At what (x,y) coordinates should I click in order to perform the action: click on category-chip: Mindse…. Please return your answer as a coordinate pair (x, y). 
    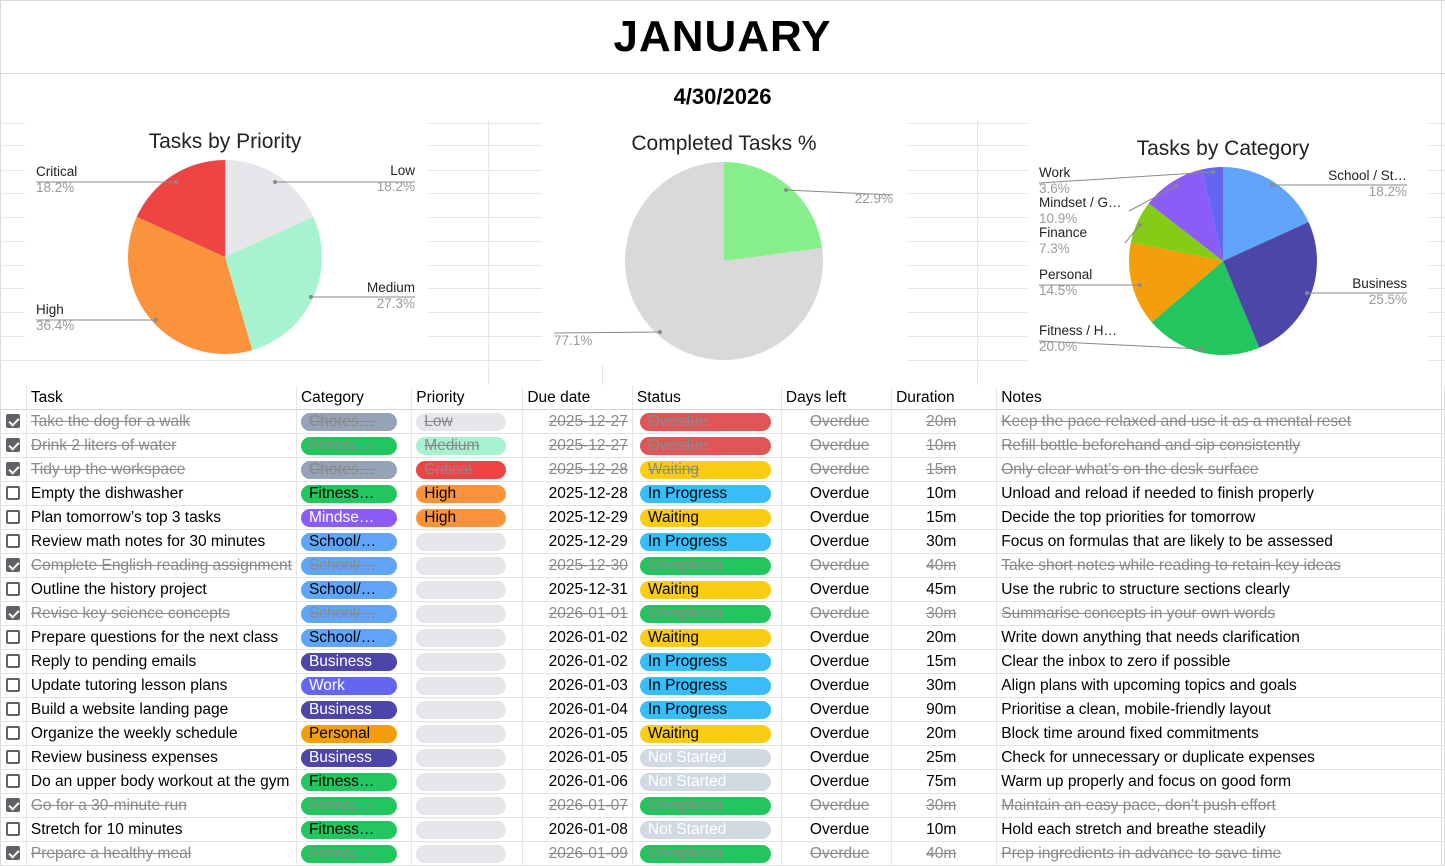
    Looking at the image, I should click on (348, 517).